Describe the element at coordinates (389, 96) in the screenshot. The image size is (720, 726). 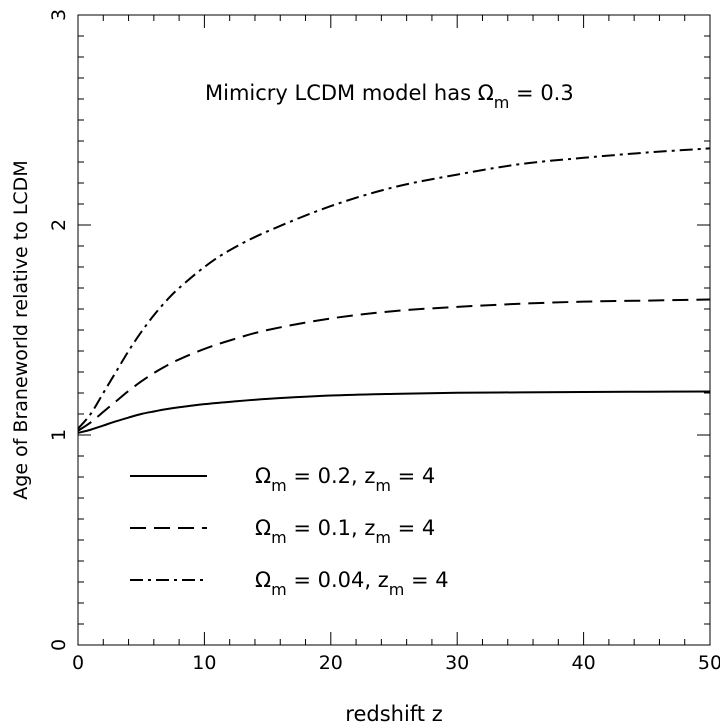
I see `annotation: Mimicry LCDM model has Ωm = 0.3` at that location.